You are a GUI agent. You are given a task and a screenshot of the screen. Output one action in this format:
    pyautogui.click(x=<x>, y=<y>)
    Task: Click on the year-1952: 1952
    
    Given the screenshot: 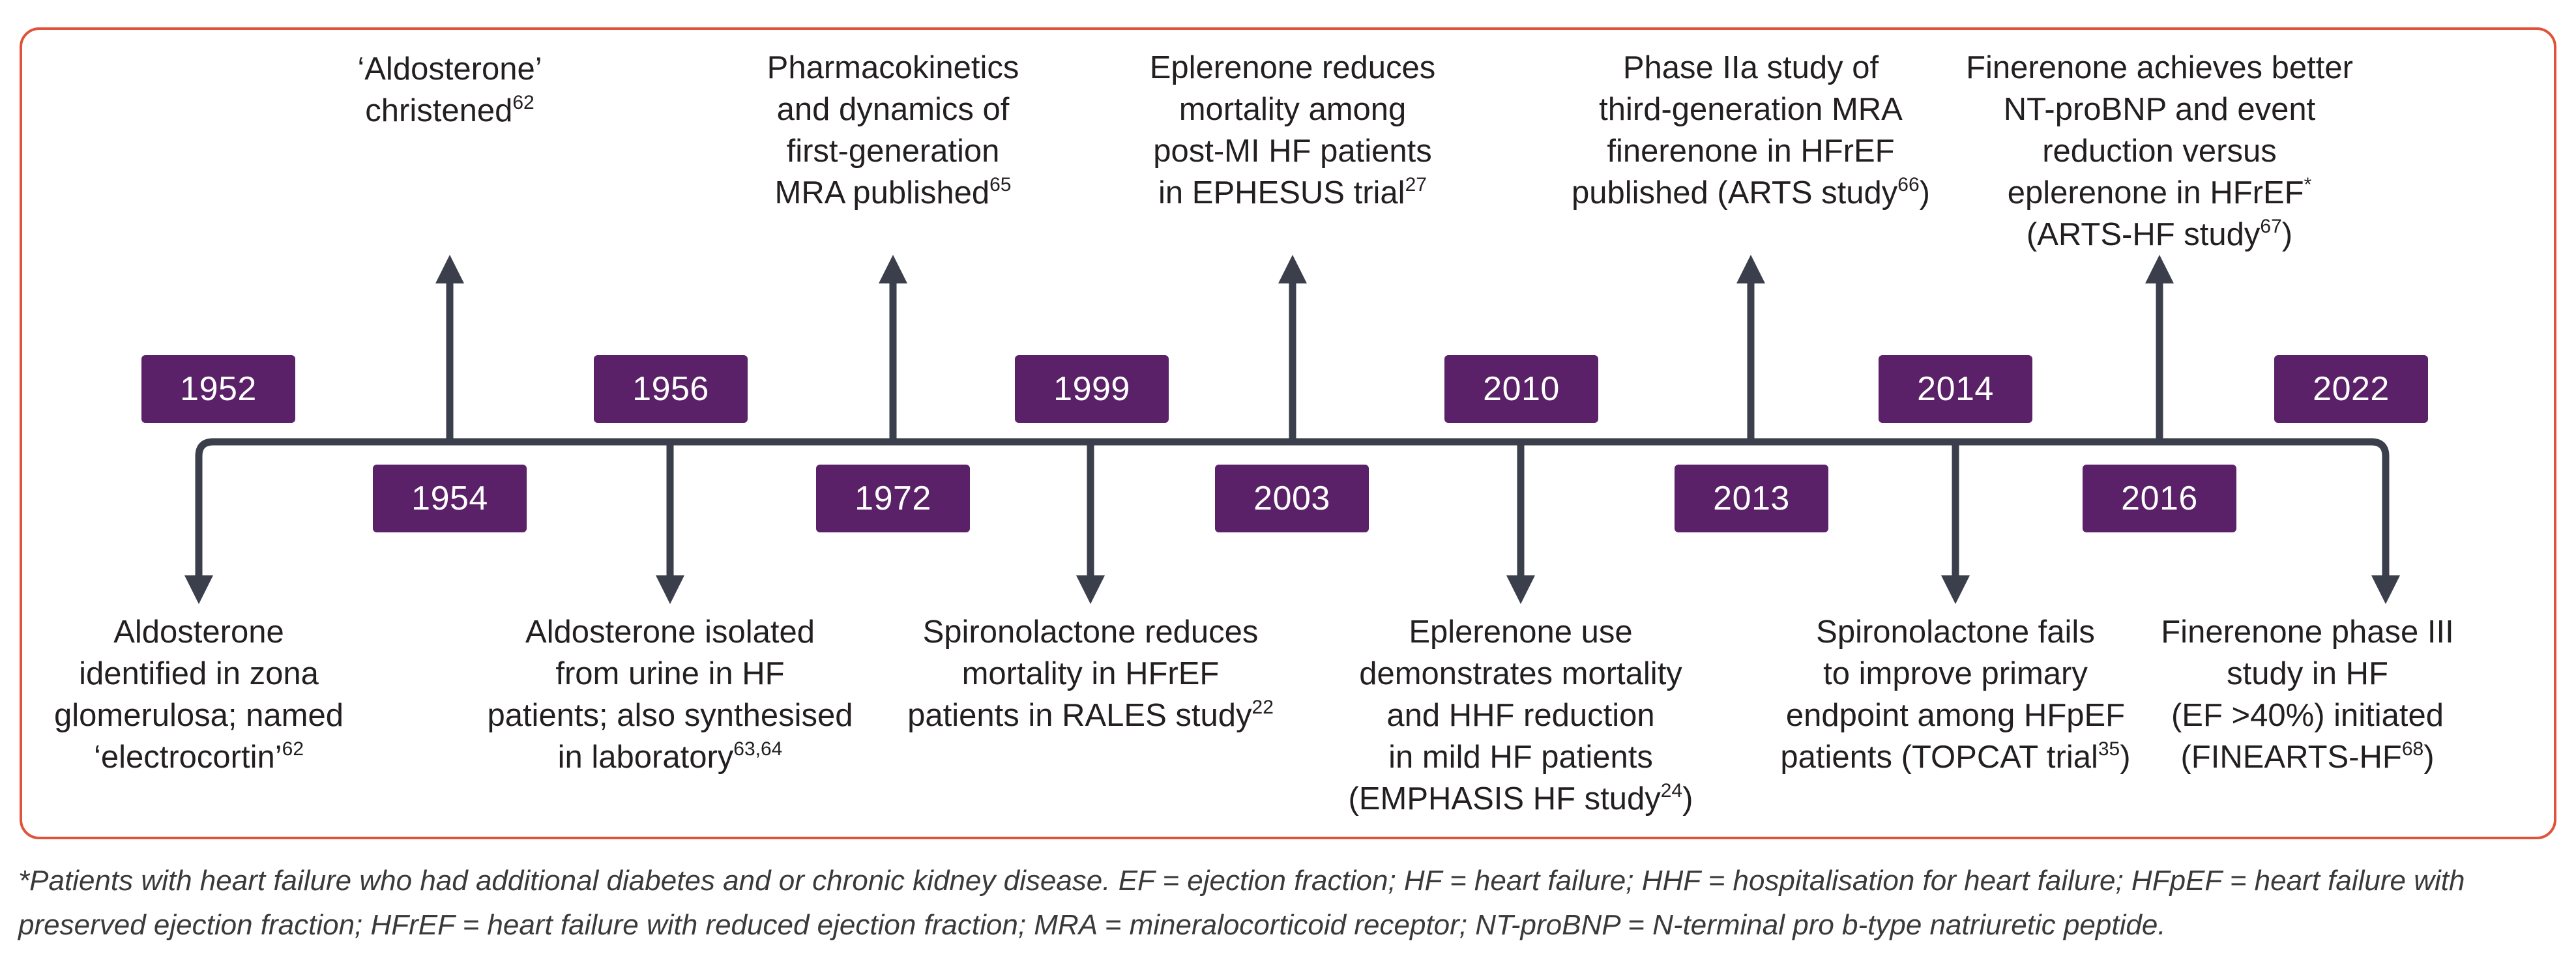 What is the action you would take?
    pyautogui.click(x=218, y=389)
    